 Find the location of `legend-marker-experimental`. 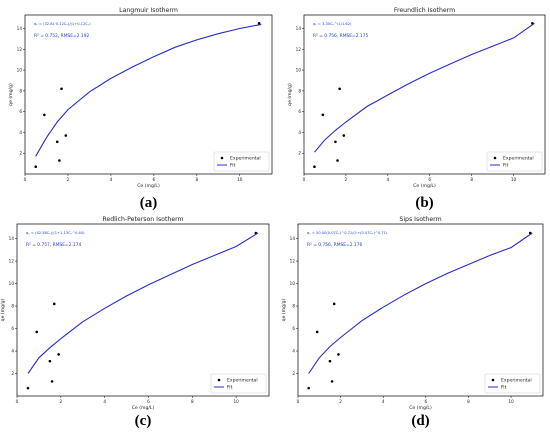

legend-marker-experimental is located at coordinates (495, 158).